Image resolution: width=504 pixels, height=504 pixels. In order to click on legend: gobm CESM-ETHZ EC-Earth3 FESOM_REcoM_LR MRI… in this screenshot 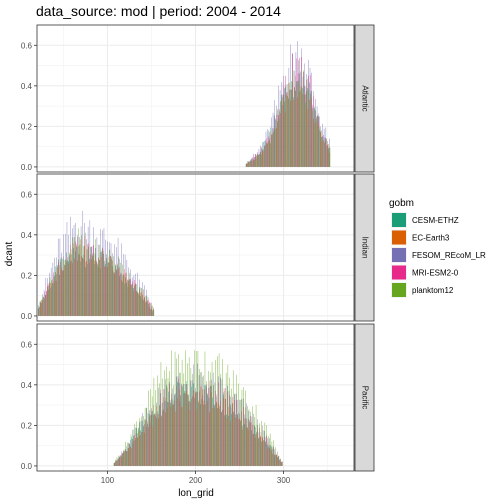, I will do `click(437, 248)`.